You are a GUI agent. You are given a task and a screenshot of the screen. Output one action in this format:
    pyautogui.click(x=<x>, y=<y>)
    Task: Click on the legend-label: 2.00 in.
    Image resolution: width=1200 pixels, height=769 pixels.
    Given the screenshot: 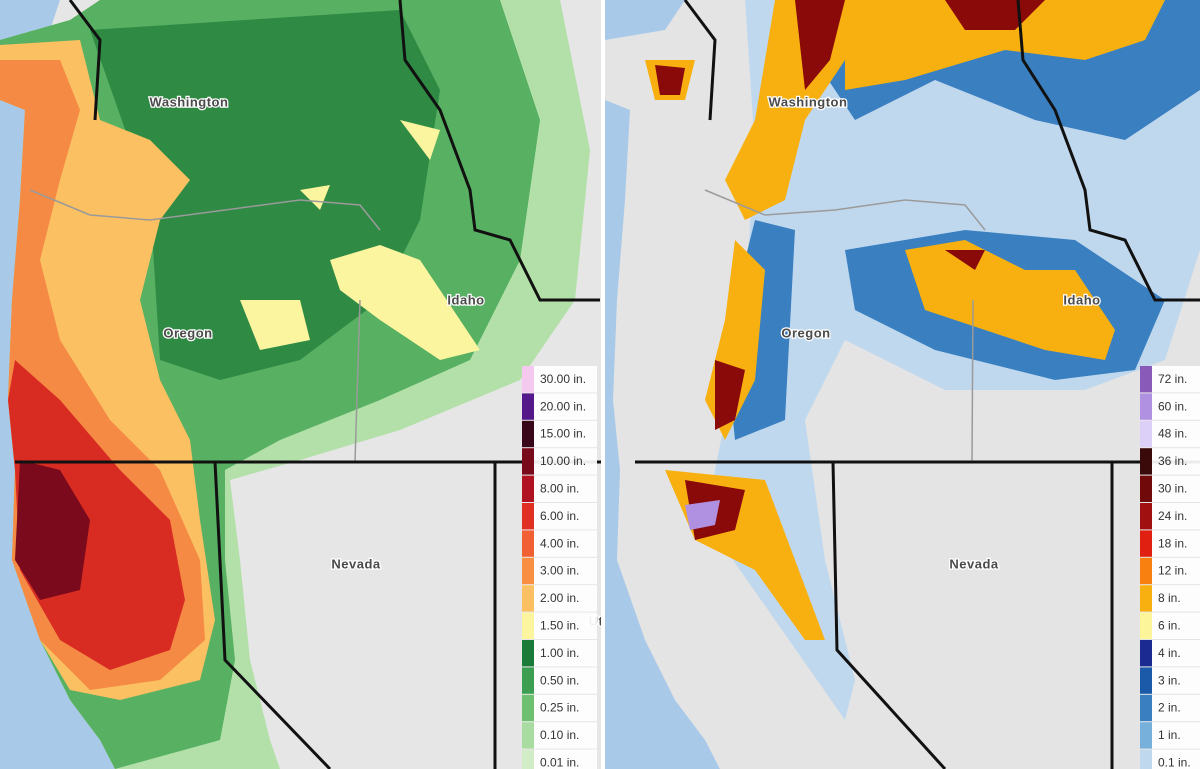 What is the action you would take?
    pyautogui.click(x=559, y=598)
    